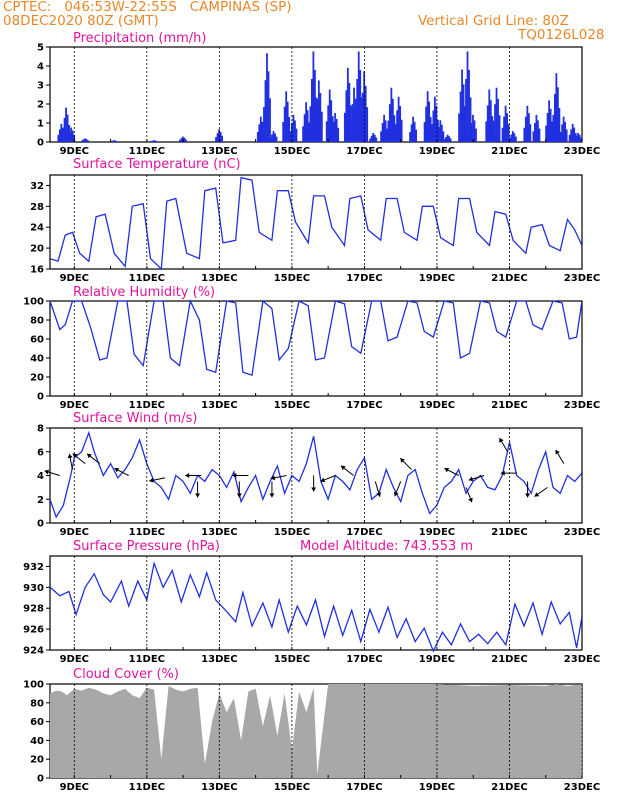 Image resolution: width=618 pixels, height=800 pixels. Describe the element at coordinates (81, 21) in the screenshot. I see `header-run-time: 08DEC2020 80Z (GMT)` at that location.